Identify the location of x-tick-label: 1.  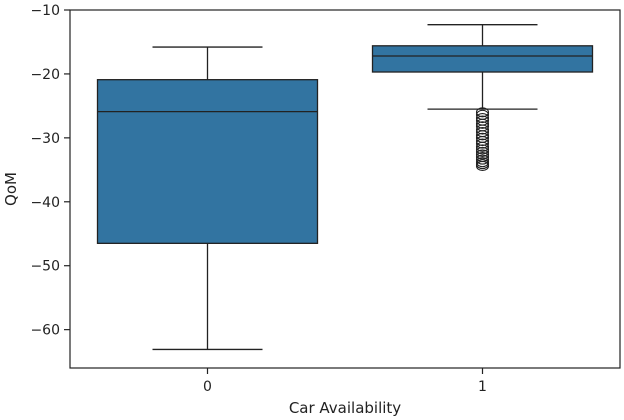
(482, 387).